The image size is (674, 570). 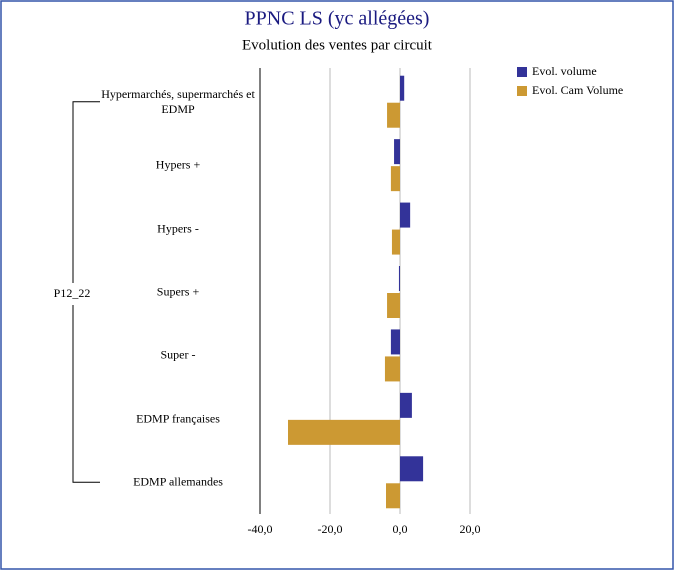 What do you see at coordinates (178, 481) in the screenshot?
I see `y-tick-label: EDMP allemandes` at bounding box center [178, 481].